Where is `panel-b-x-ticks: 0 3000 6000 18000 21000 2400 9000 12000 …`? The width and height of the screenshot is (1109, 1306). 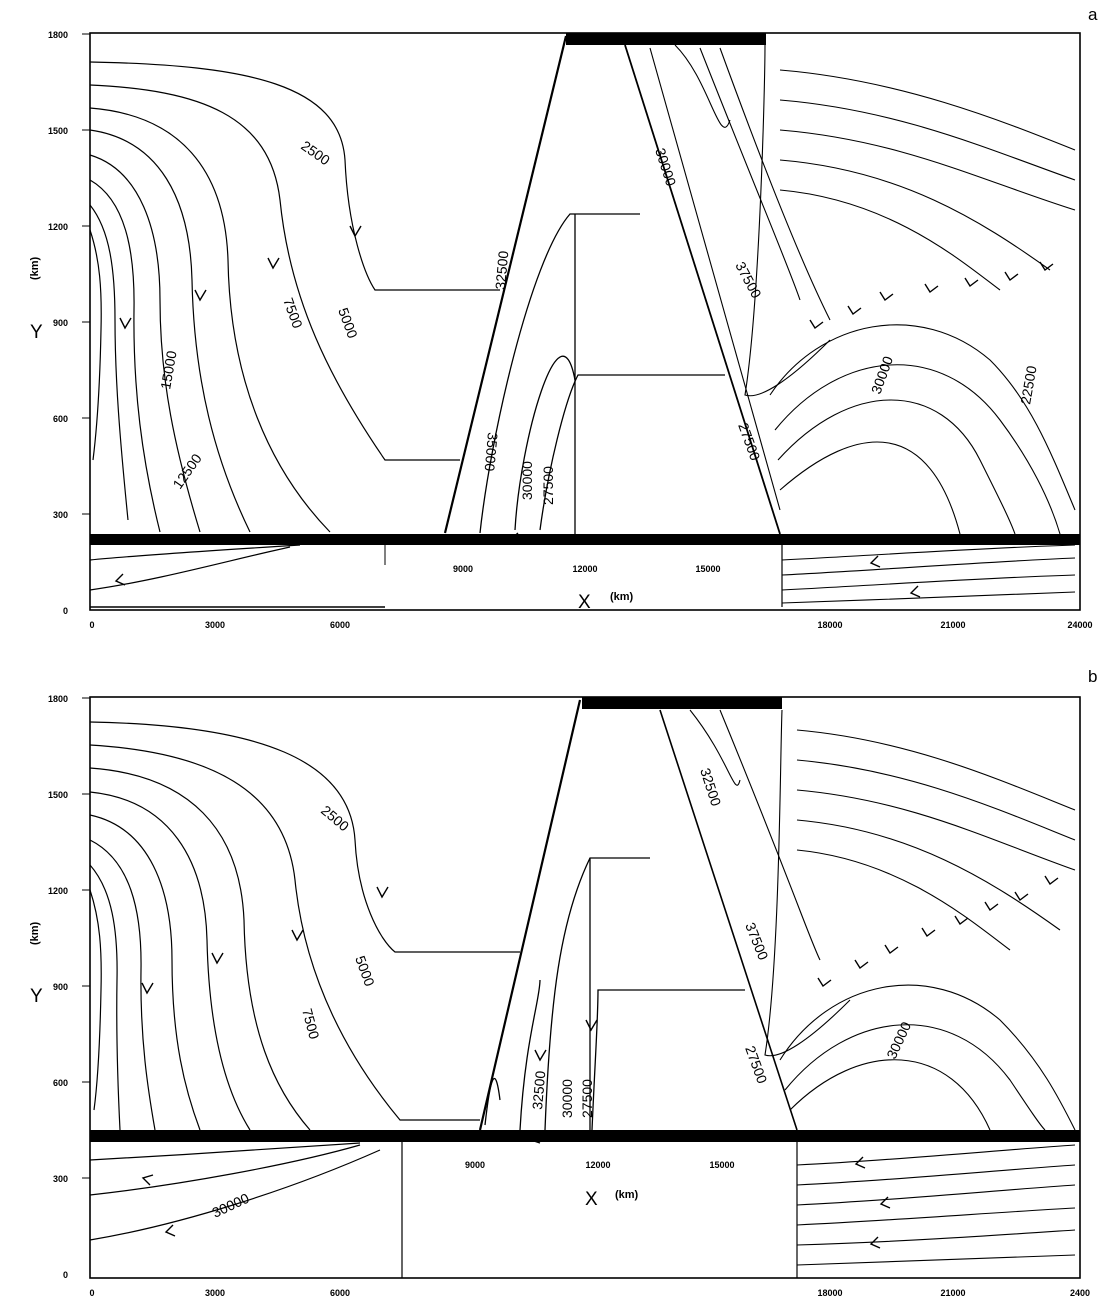
panel-b-x-ticks: 0 3000 6000 18000 21000 2400 9000 12000 … is located at coordinates (589, 1229).